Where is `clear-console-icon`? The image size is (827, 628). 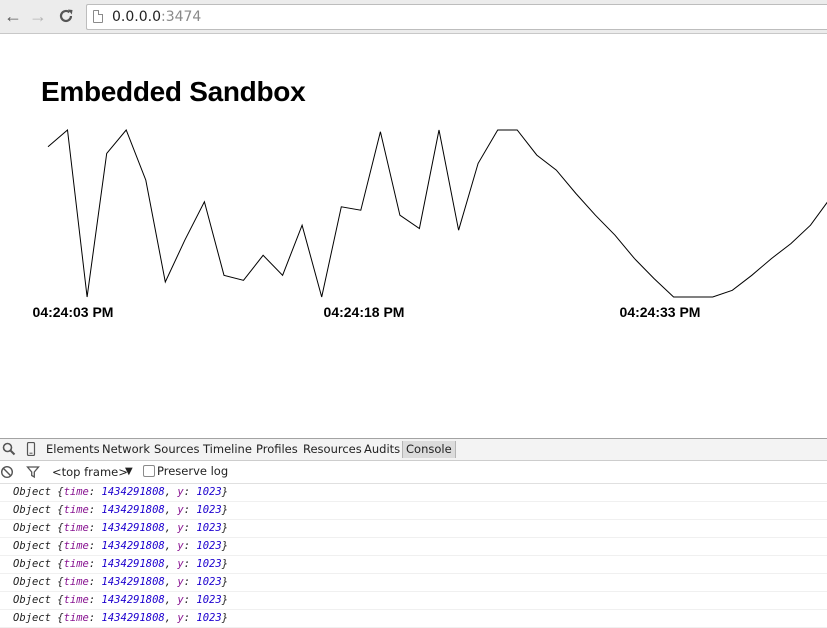 clear-console-icon is located at coordinates (7, 472).